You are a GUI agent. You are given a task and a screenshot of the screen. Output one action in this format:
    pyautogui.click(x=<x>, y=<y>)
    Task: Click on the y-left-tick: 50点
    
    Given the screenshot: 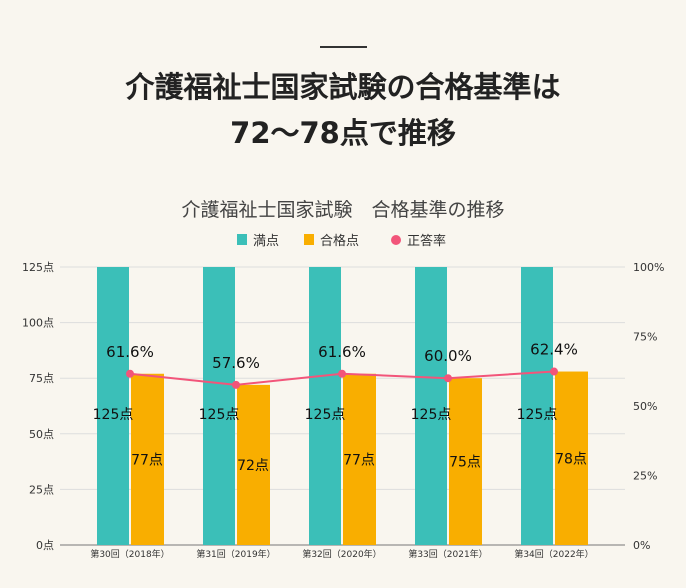 What is the action you would take?
    pyautogui.click(x=41, y=434)
    